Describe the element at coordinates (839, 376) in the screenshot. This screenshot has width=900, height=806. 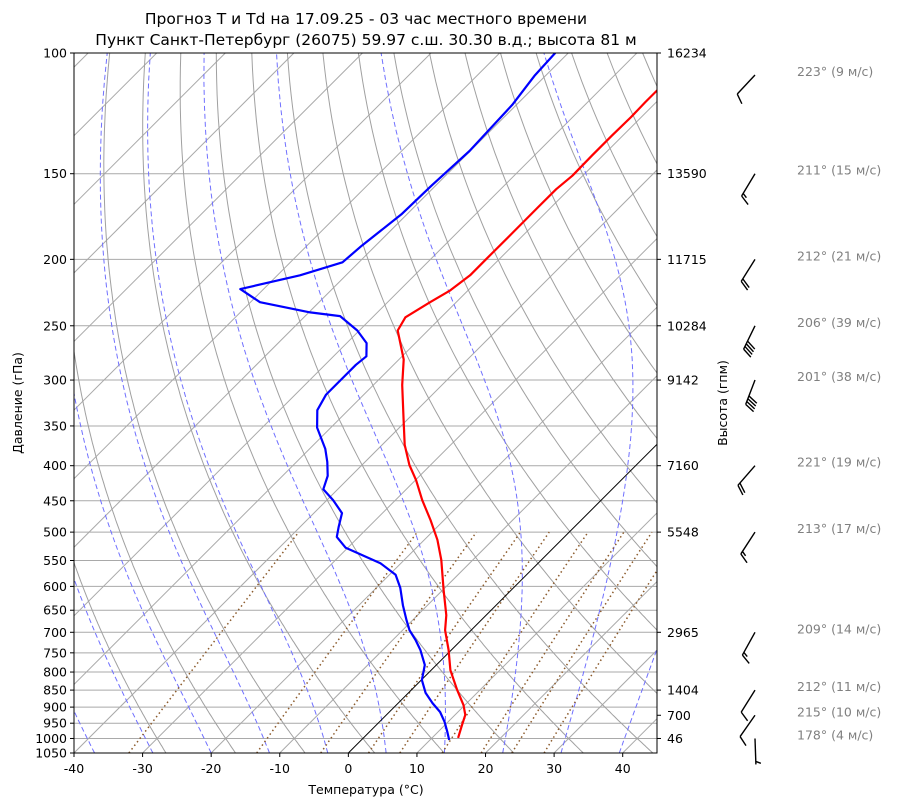
I see `wind-label: 201° (38 м/с)` at that location.